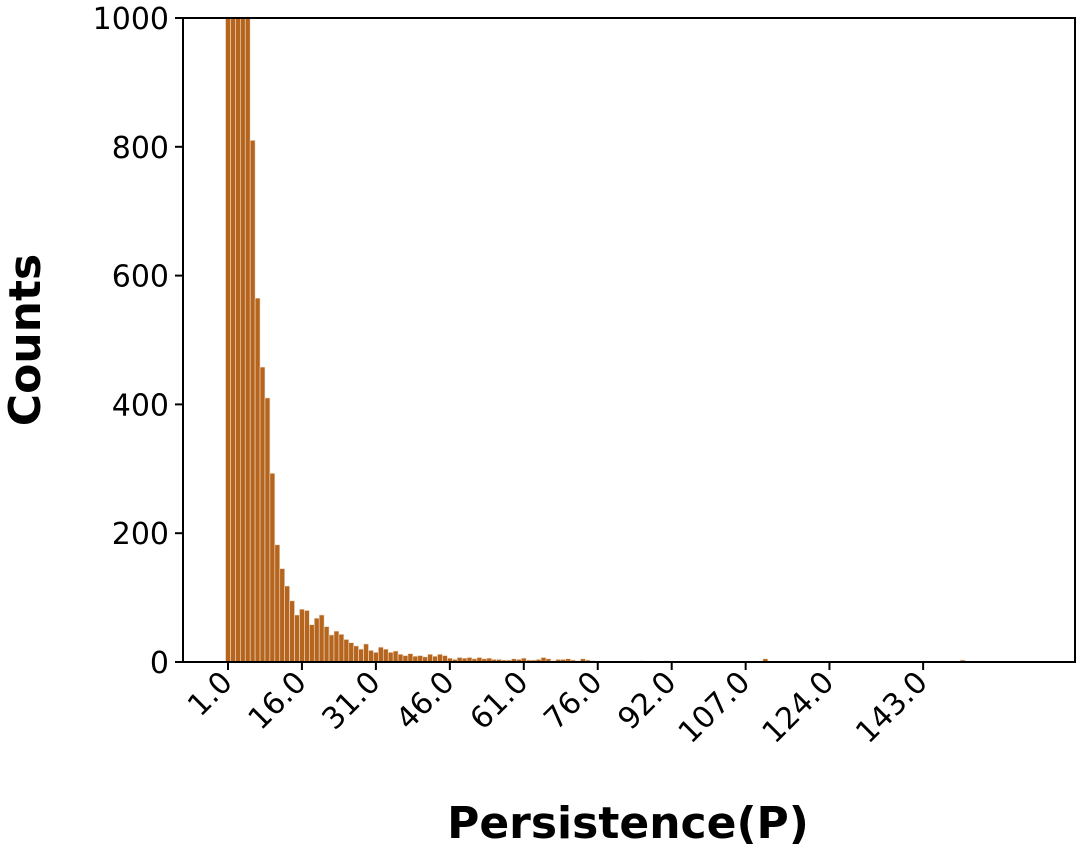 The image size is (1080, 850). What do you see at coordinates (798, 707) in the screenshot?
I see `x-tick-label: 124.0` at bounding box center [798, 707].